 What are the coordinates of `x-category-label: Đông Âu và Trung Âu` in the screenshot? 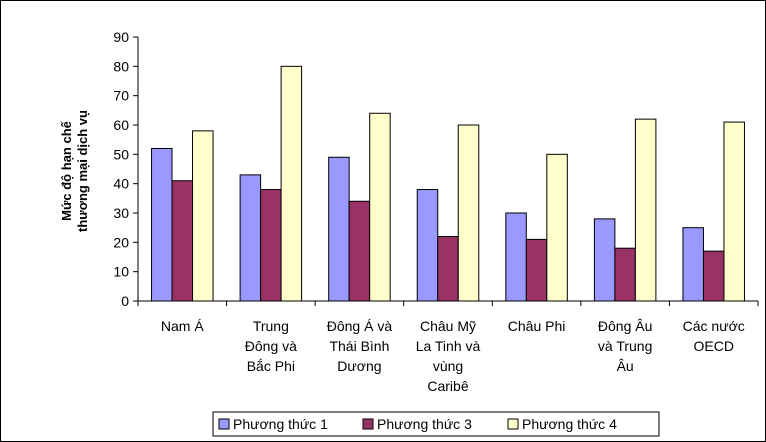 It's located at (625, 346).